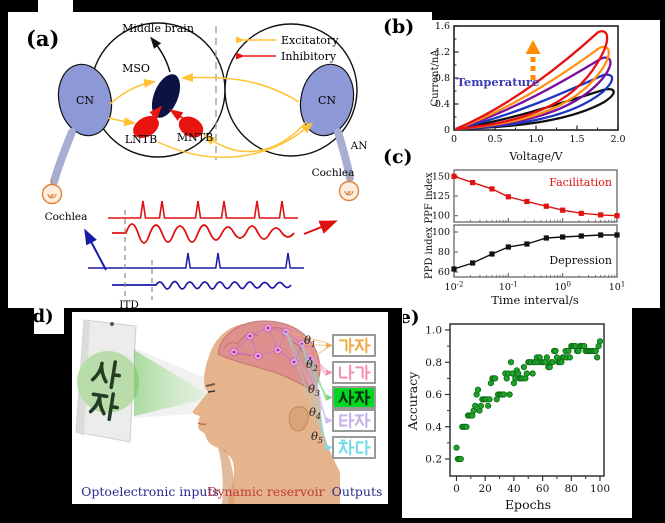 Image resolution: width=665 pixels, height=523 pixels. What do you see at coordinates (429, 253) in the screenshot?
I see `y-axis-label: PPD index` at bounding box center [429, 253].